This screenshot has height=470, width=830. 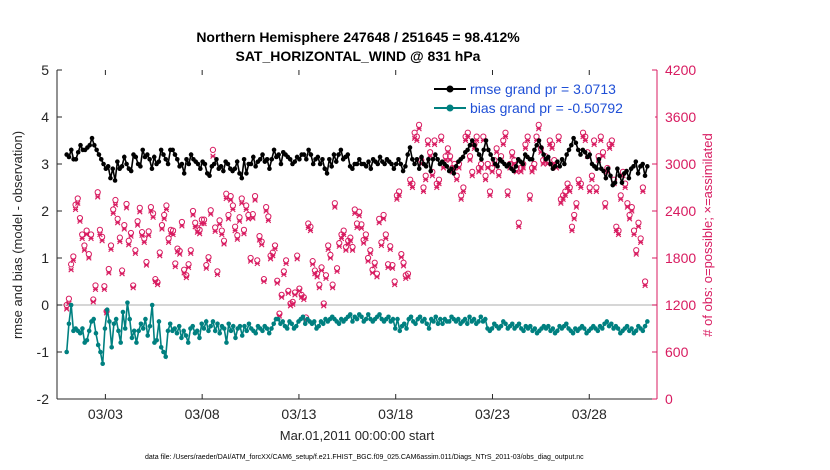 I want to click on legend-rmse-marker, so click(x=450, y=89).